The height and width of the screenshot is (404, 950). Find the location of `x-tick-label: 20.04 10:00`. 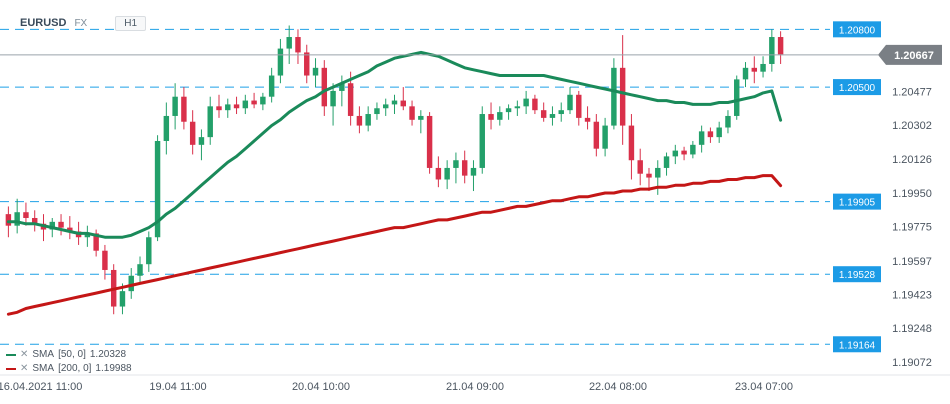

x-tick-label: 20.04 10:00 is located at coordinates (321, 387).